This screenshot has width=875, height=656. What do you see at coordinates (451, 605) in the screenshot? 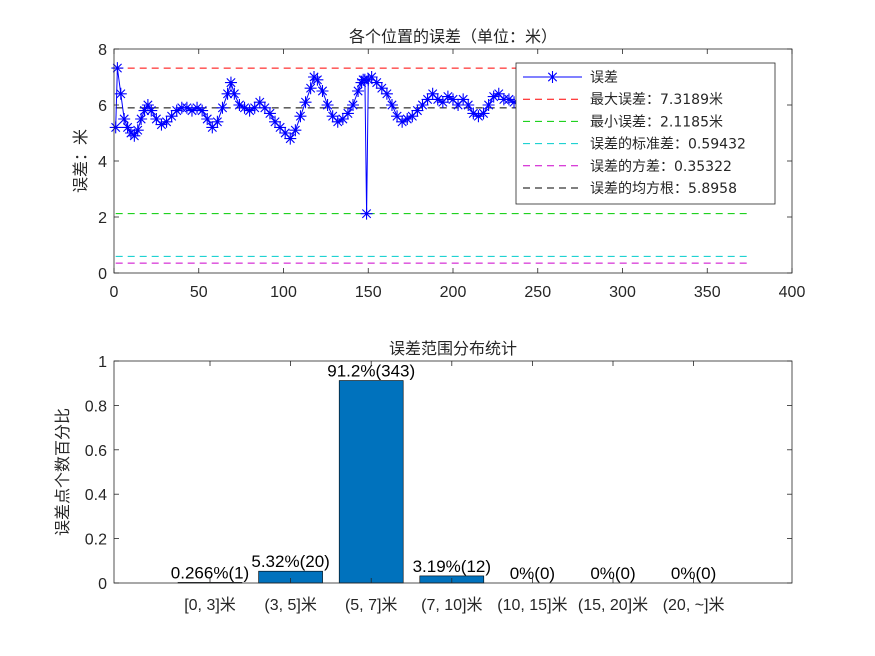
I see `x-tick-label-2-3: (7, 10]米` at bounding box center [451, 605].